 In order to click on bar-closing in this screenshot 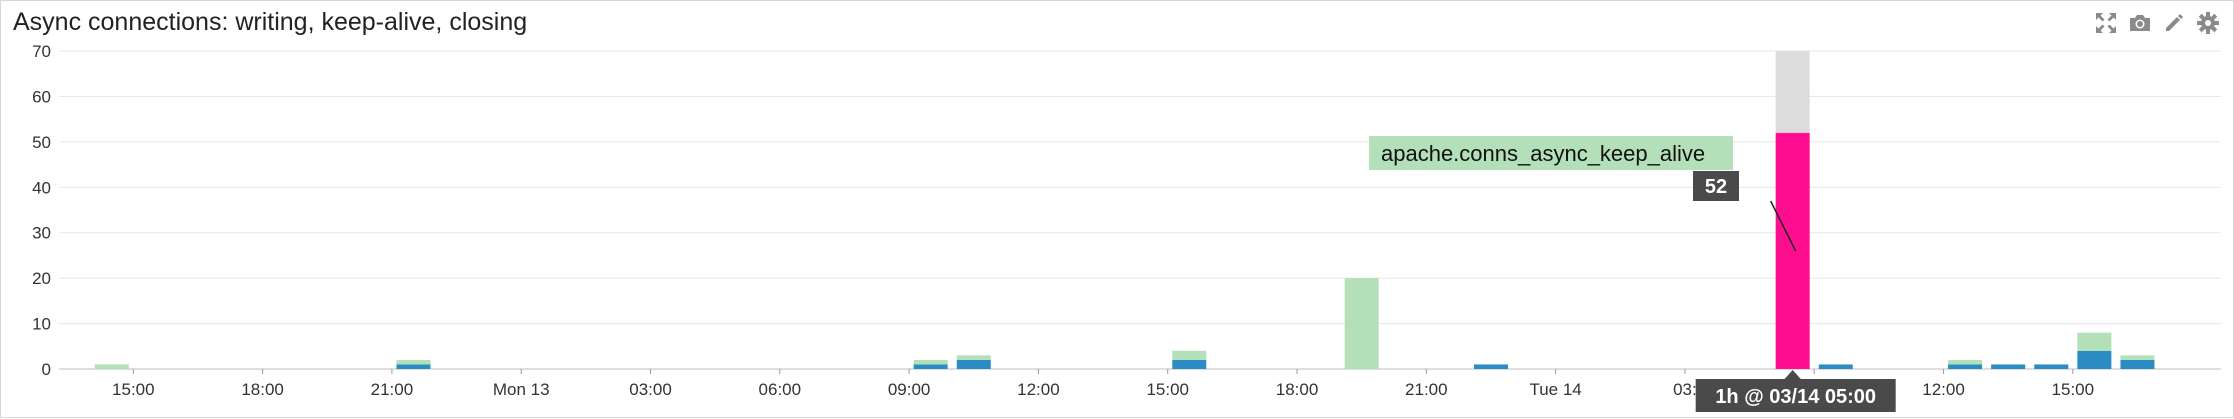, I will do `click(1792, 92)`.